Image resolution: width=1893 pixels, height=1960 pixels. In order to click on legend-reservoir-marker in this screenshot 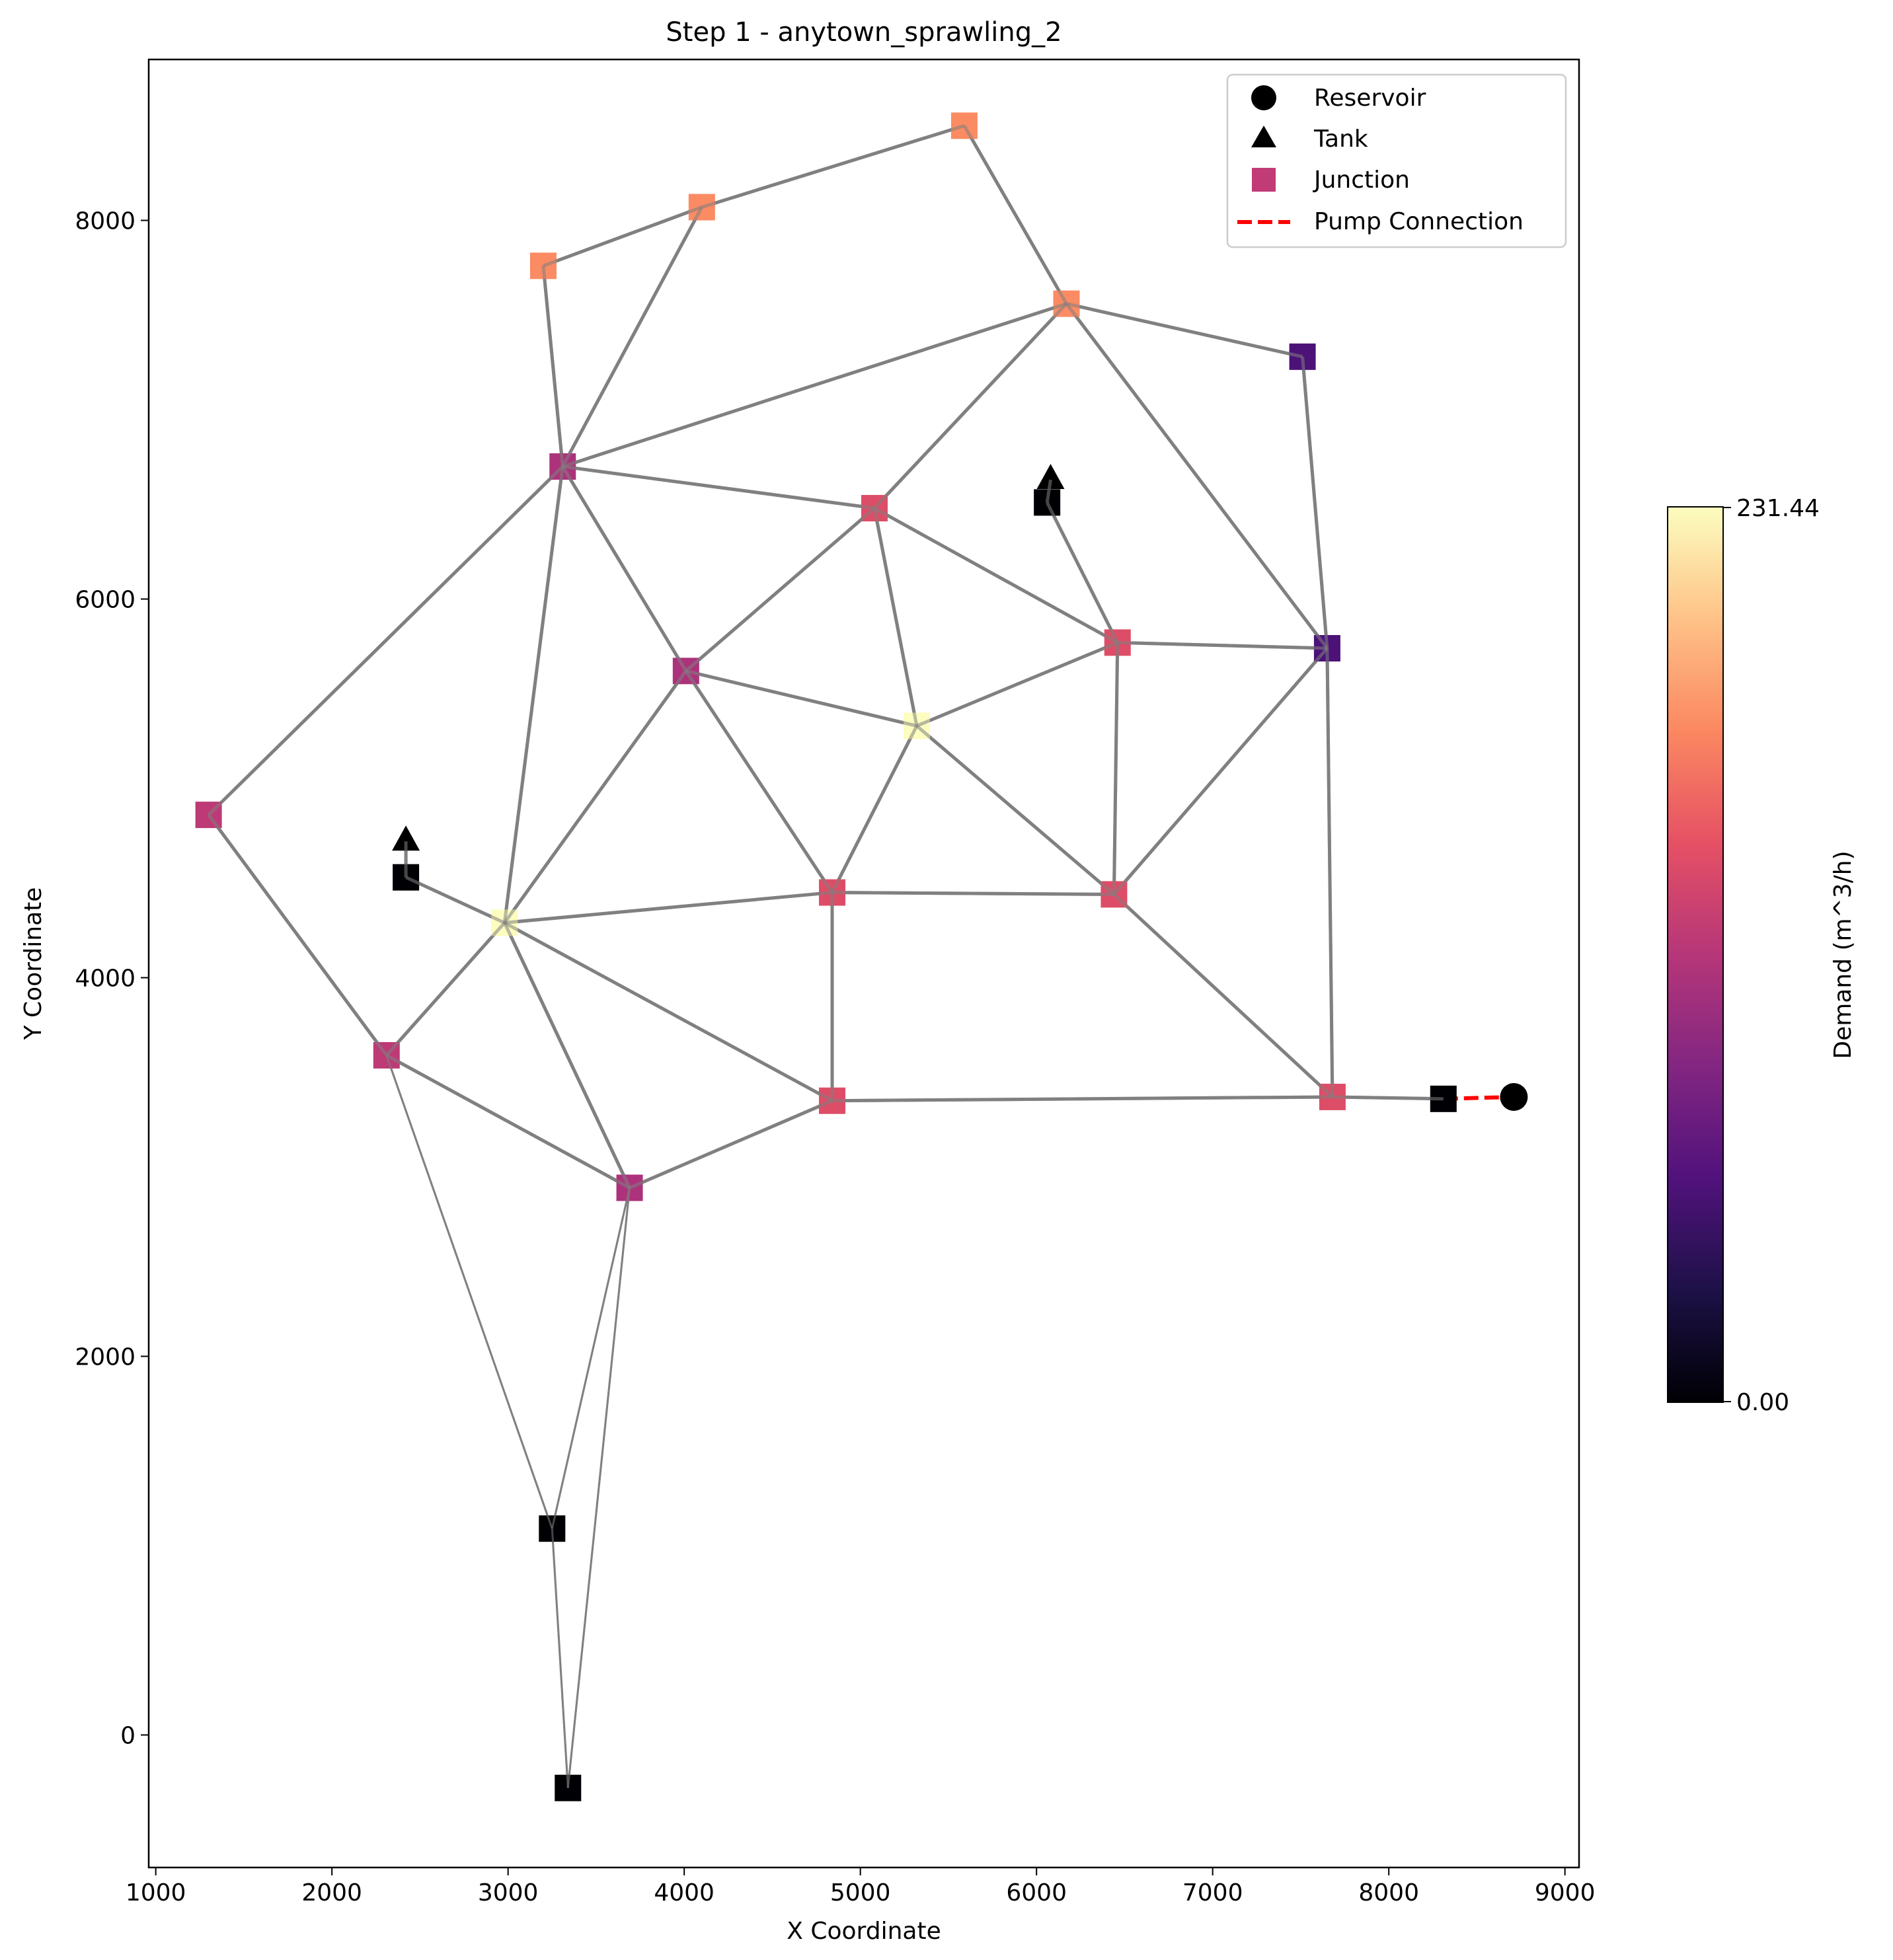, I will do `click(1263, 97)`.